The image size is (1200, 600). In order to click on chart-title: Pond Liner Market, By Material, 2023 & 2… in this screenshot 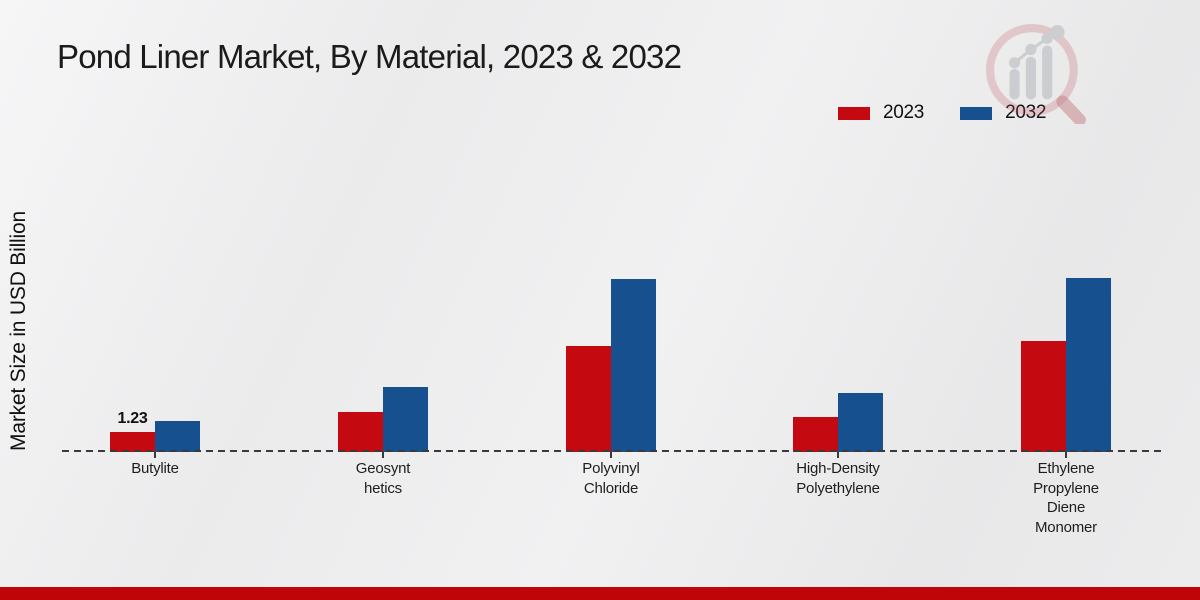, I will do `click(369, 56)`.